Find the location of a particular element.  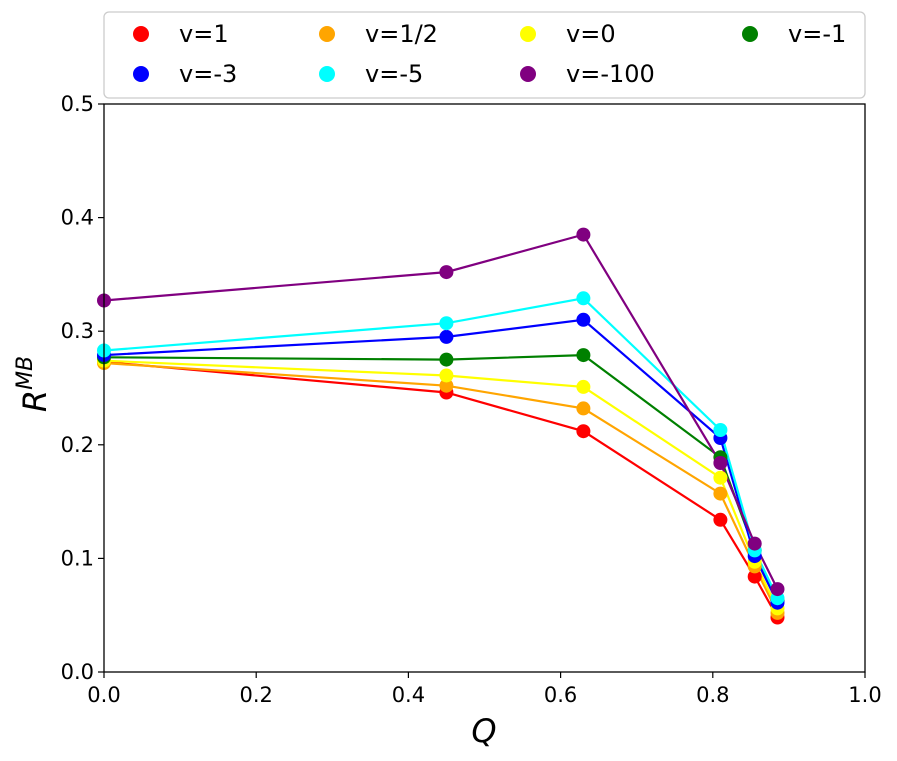

y-tick-label: 0.4 is located at coordinates (77, 218).